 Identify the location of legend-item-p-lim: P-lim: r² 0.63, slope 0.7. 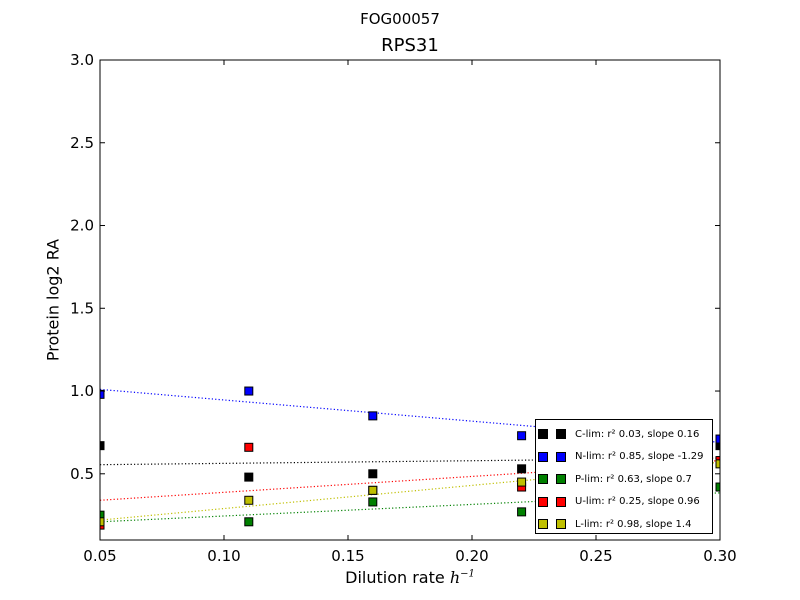
(624, 479).